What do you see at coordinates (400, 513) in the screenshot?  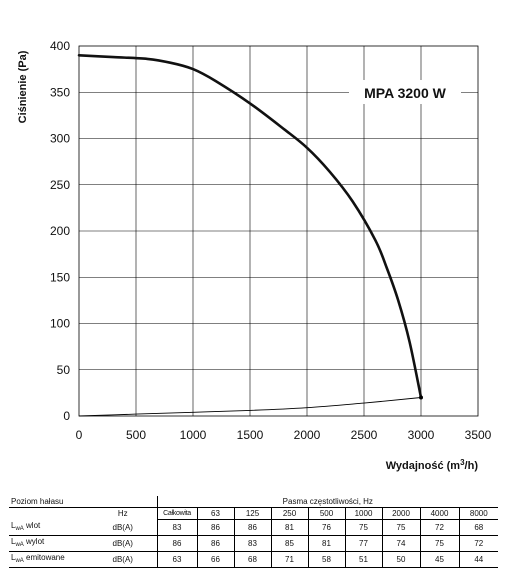 I see `frequency-header: 2000` at bounding box center [400, 513].